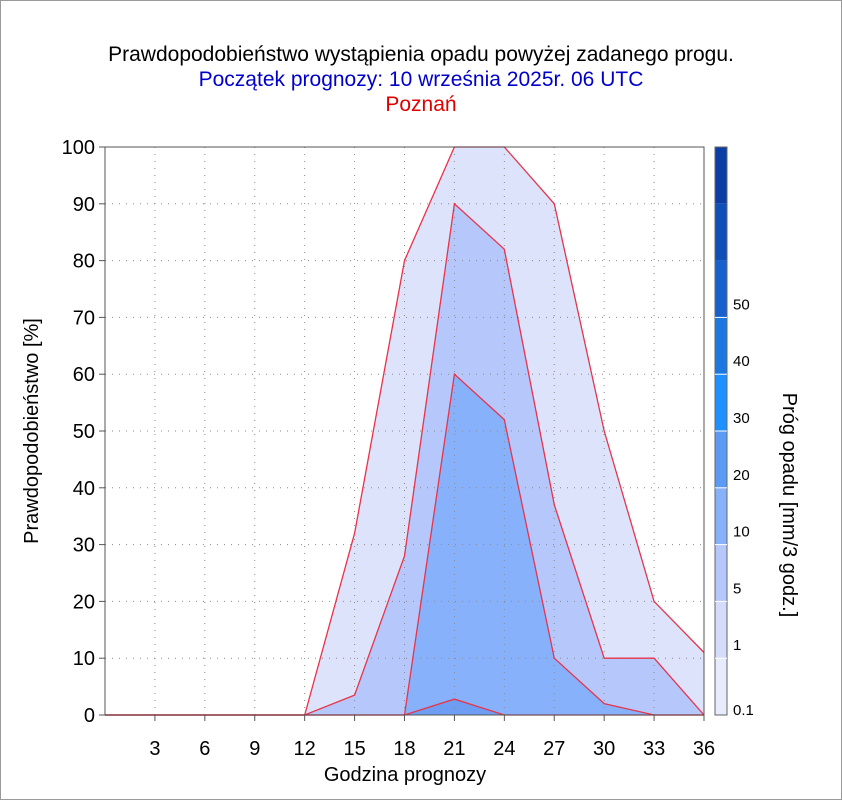  What do you see at coordinates (89, 716) in the screenshot?
I see `y-tick-label: 0` at bounding box center [89, 716].